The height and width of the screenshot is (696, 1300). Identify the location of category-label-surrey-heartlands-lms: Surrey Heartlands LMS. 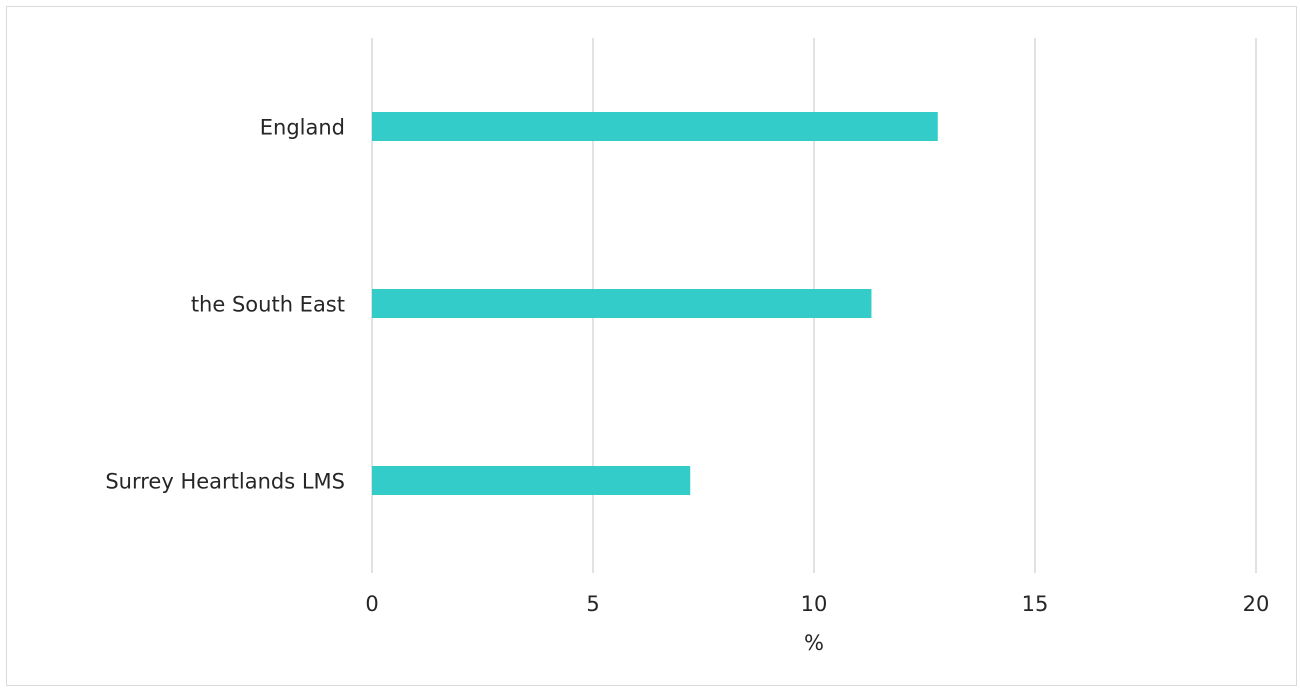
(225, 482).